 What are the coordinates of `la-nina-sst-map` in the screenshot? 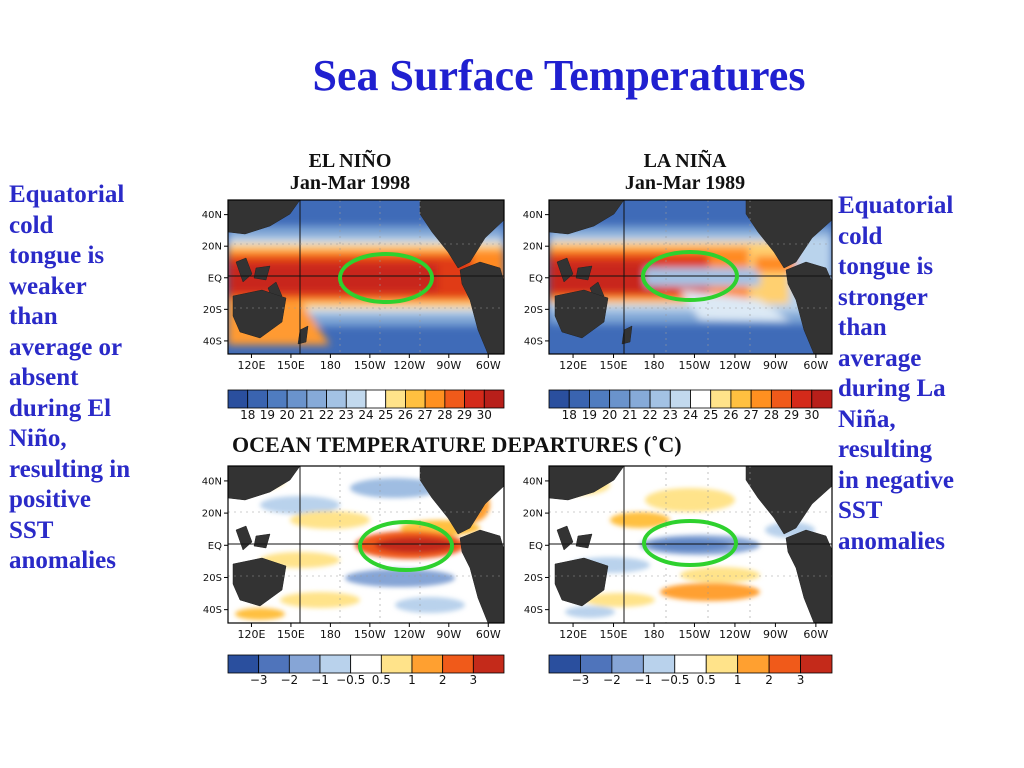 It's located at (690, 277).